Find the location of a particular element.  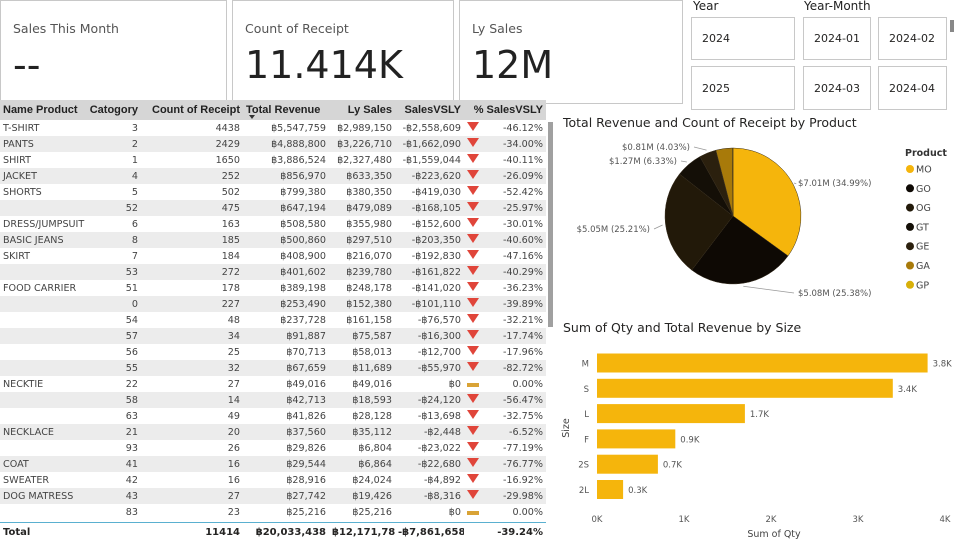

year-2024-tile: 2024 is located at coordinates (743, 38).